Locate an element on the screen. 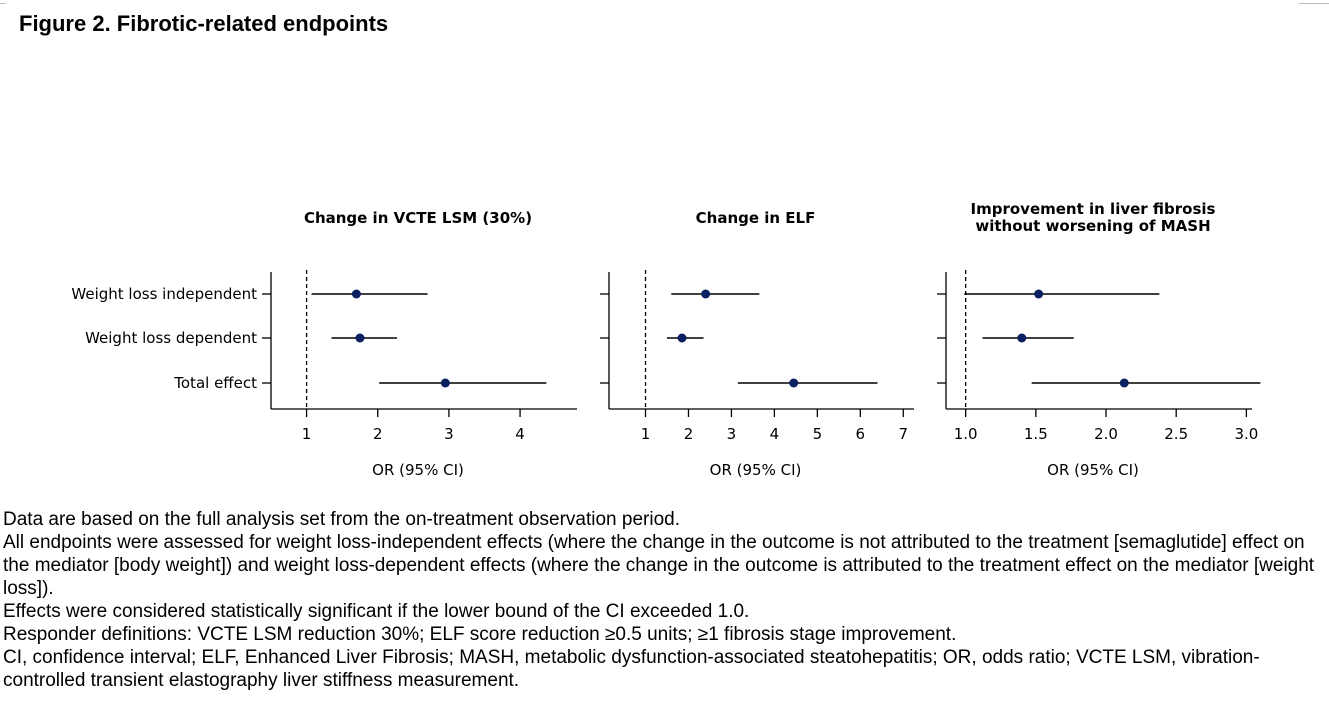 This screenshot has height=715, width=1329. panel-1-title: Change in VCTE LSM (30%) is located at coordinates (418, 218).